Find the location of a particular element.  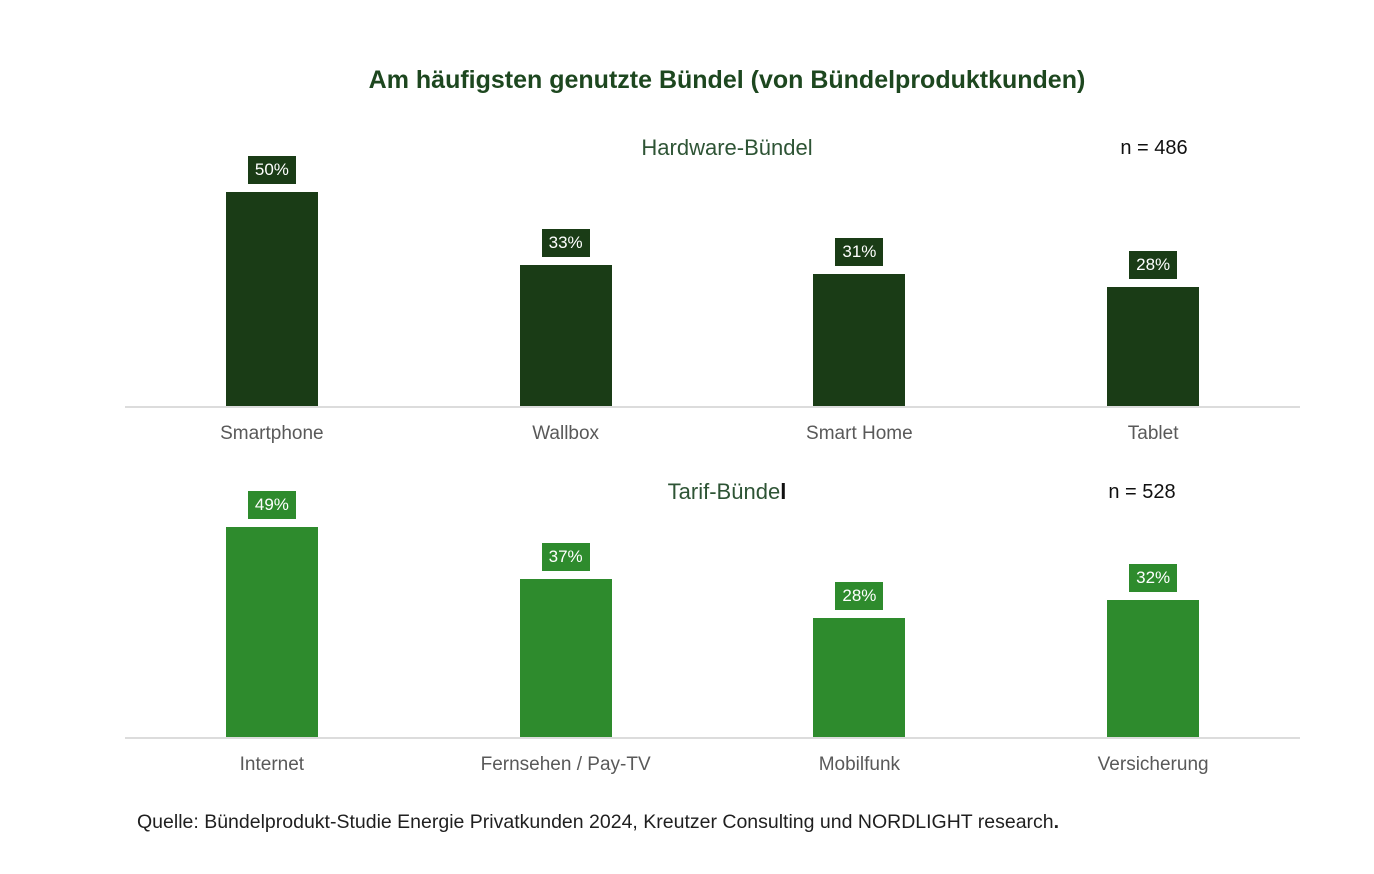

sample-size-tarif: n = 528 is located at coordinates (1142, 492).